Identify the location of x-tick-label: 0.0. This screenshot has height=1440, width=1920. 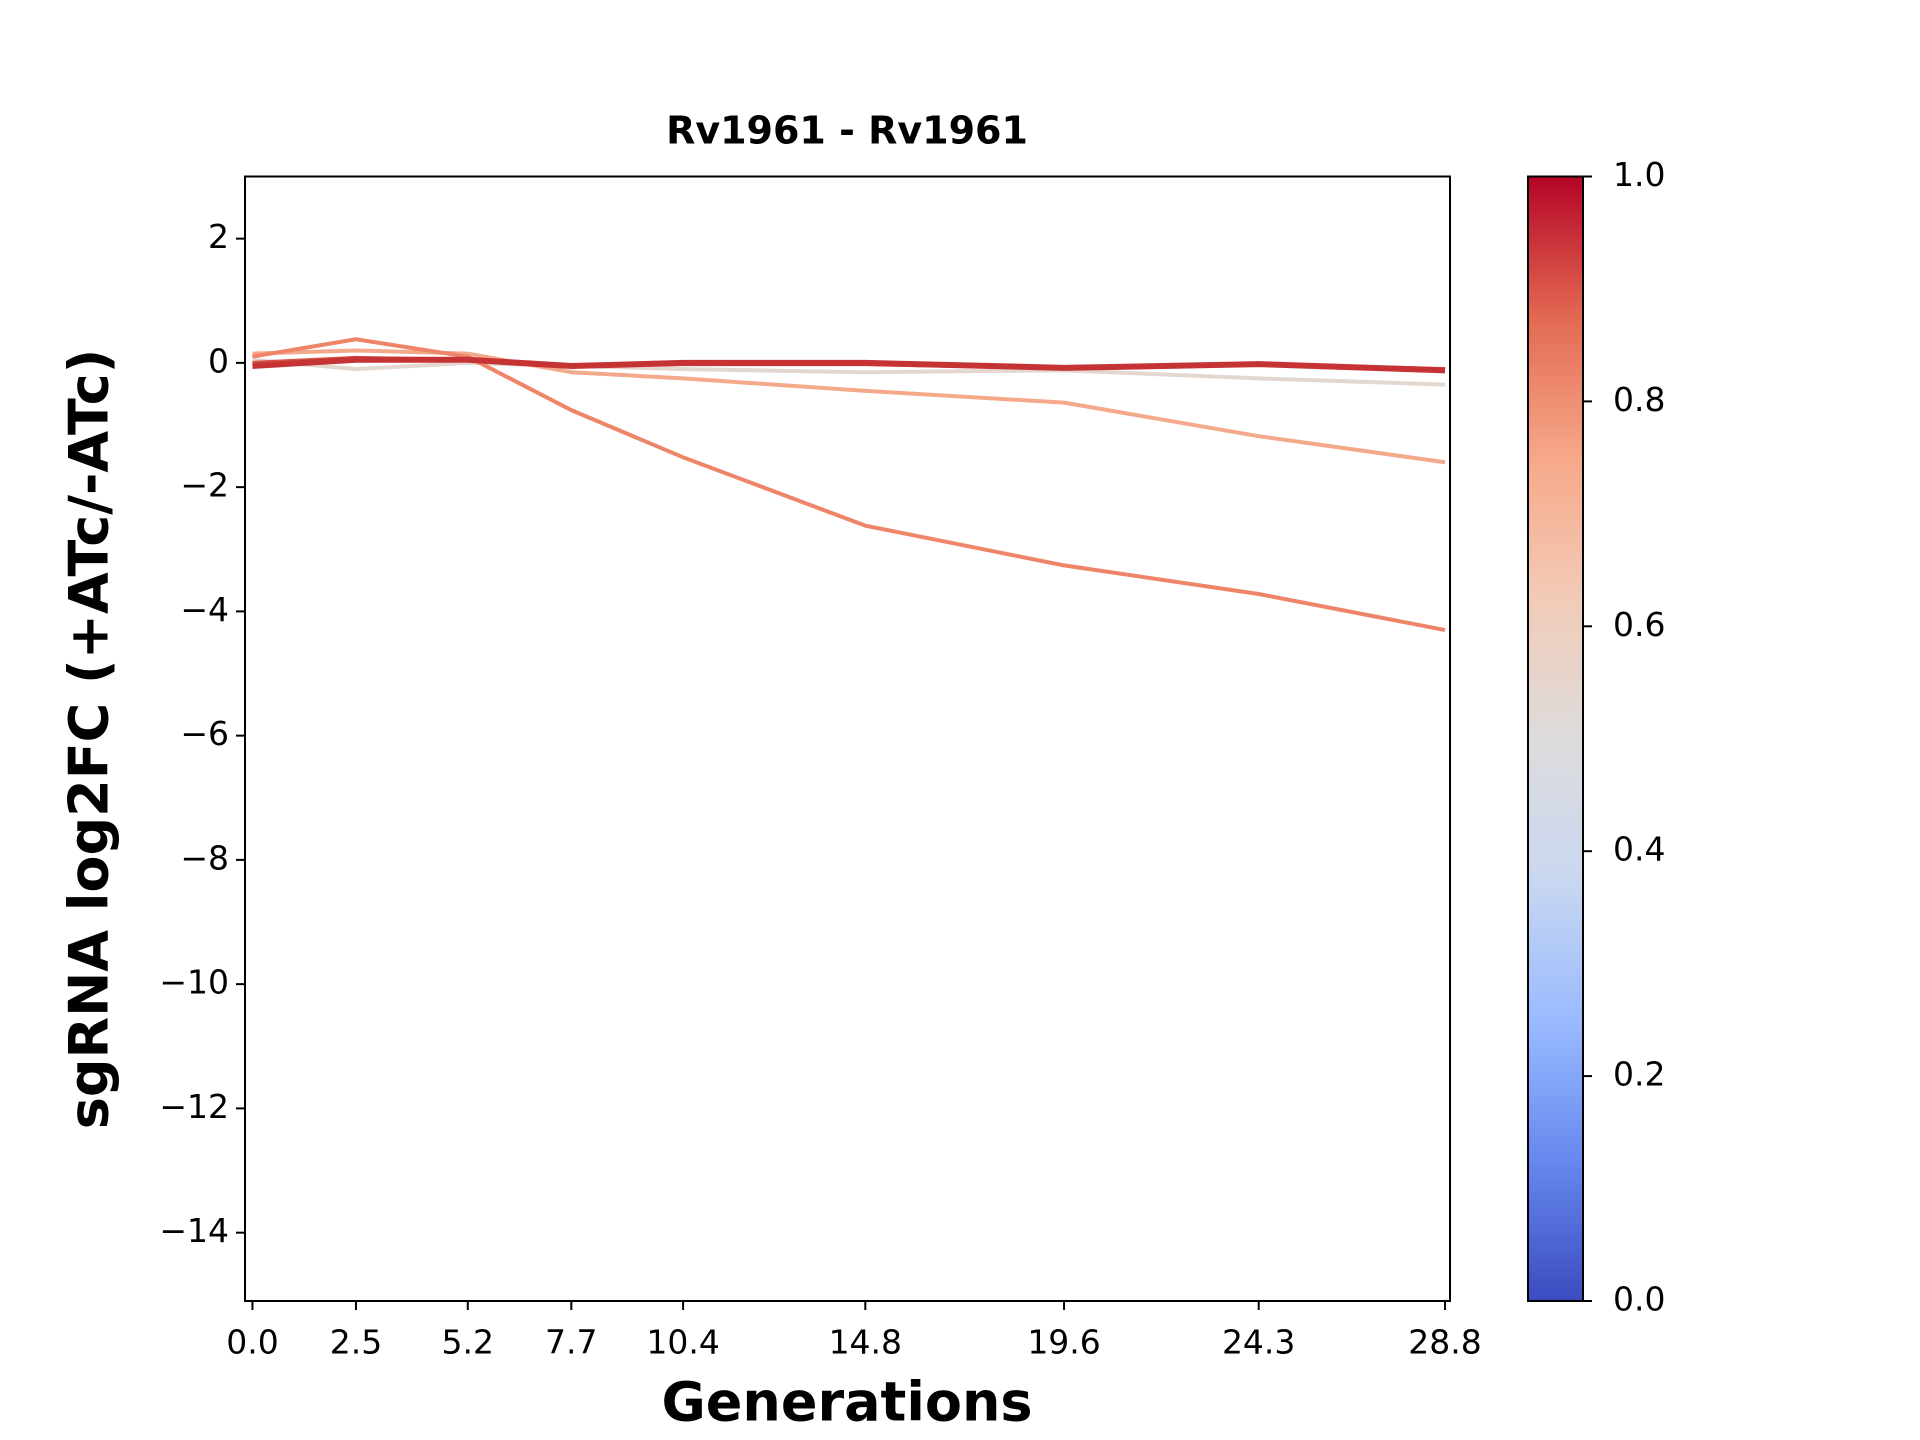
(252, 1342).